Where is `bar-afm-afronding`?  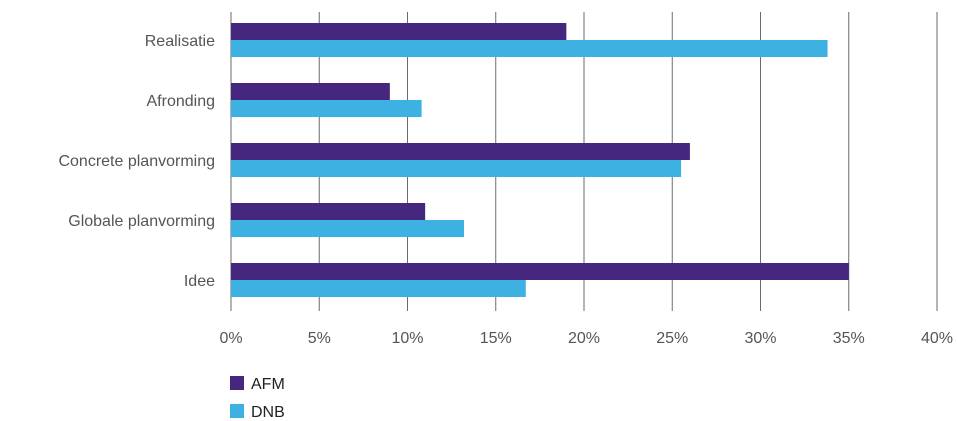 bar-afm-afronding is located at coordinates (310, 91).